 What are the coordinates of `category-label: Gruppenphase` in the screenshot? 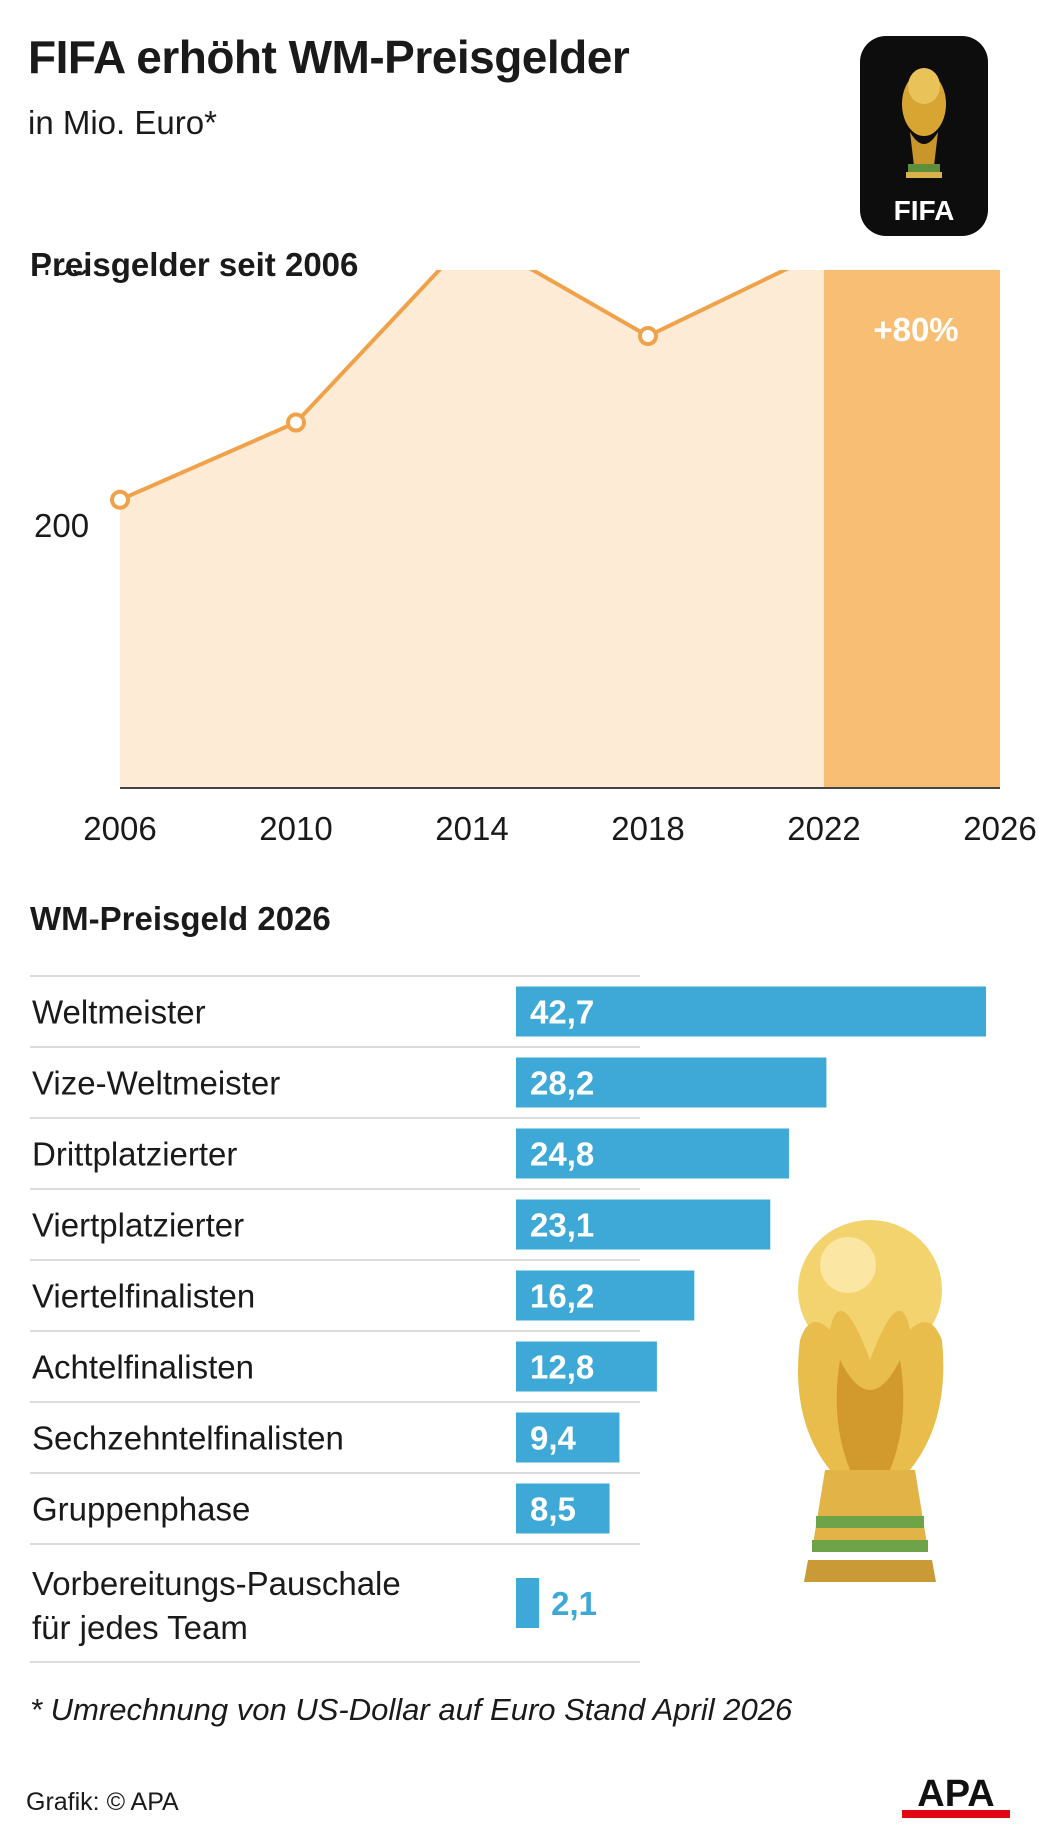 It's located at (141, 1509).